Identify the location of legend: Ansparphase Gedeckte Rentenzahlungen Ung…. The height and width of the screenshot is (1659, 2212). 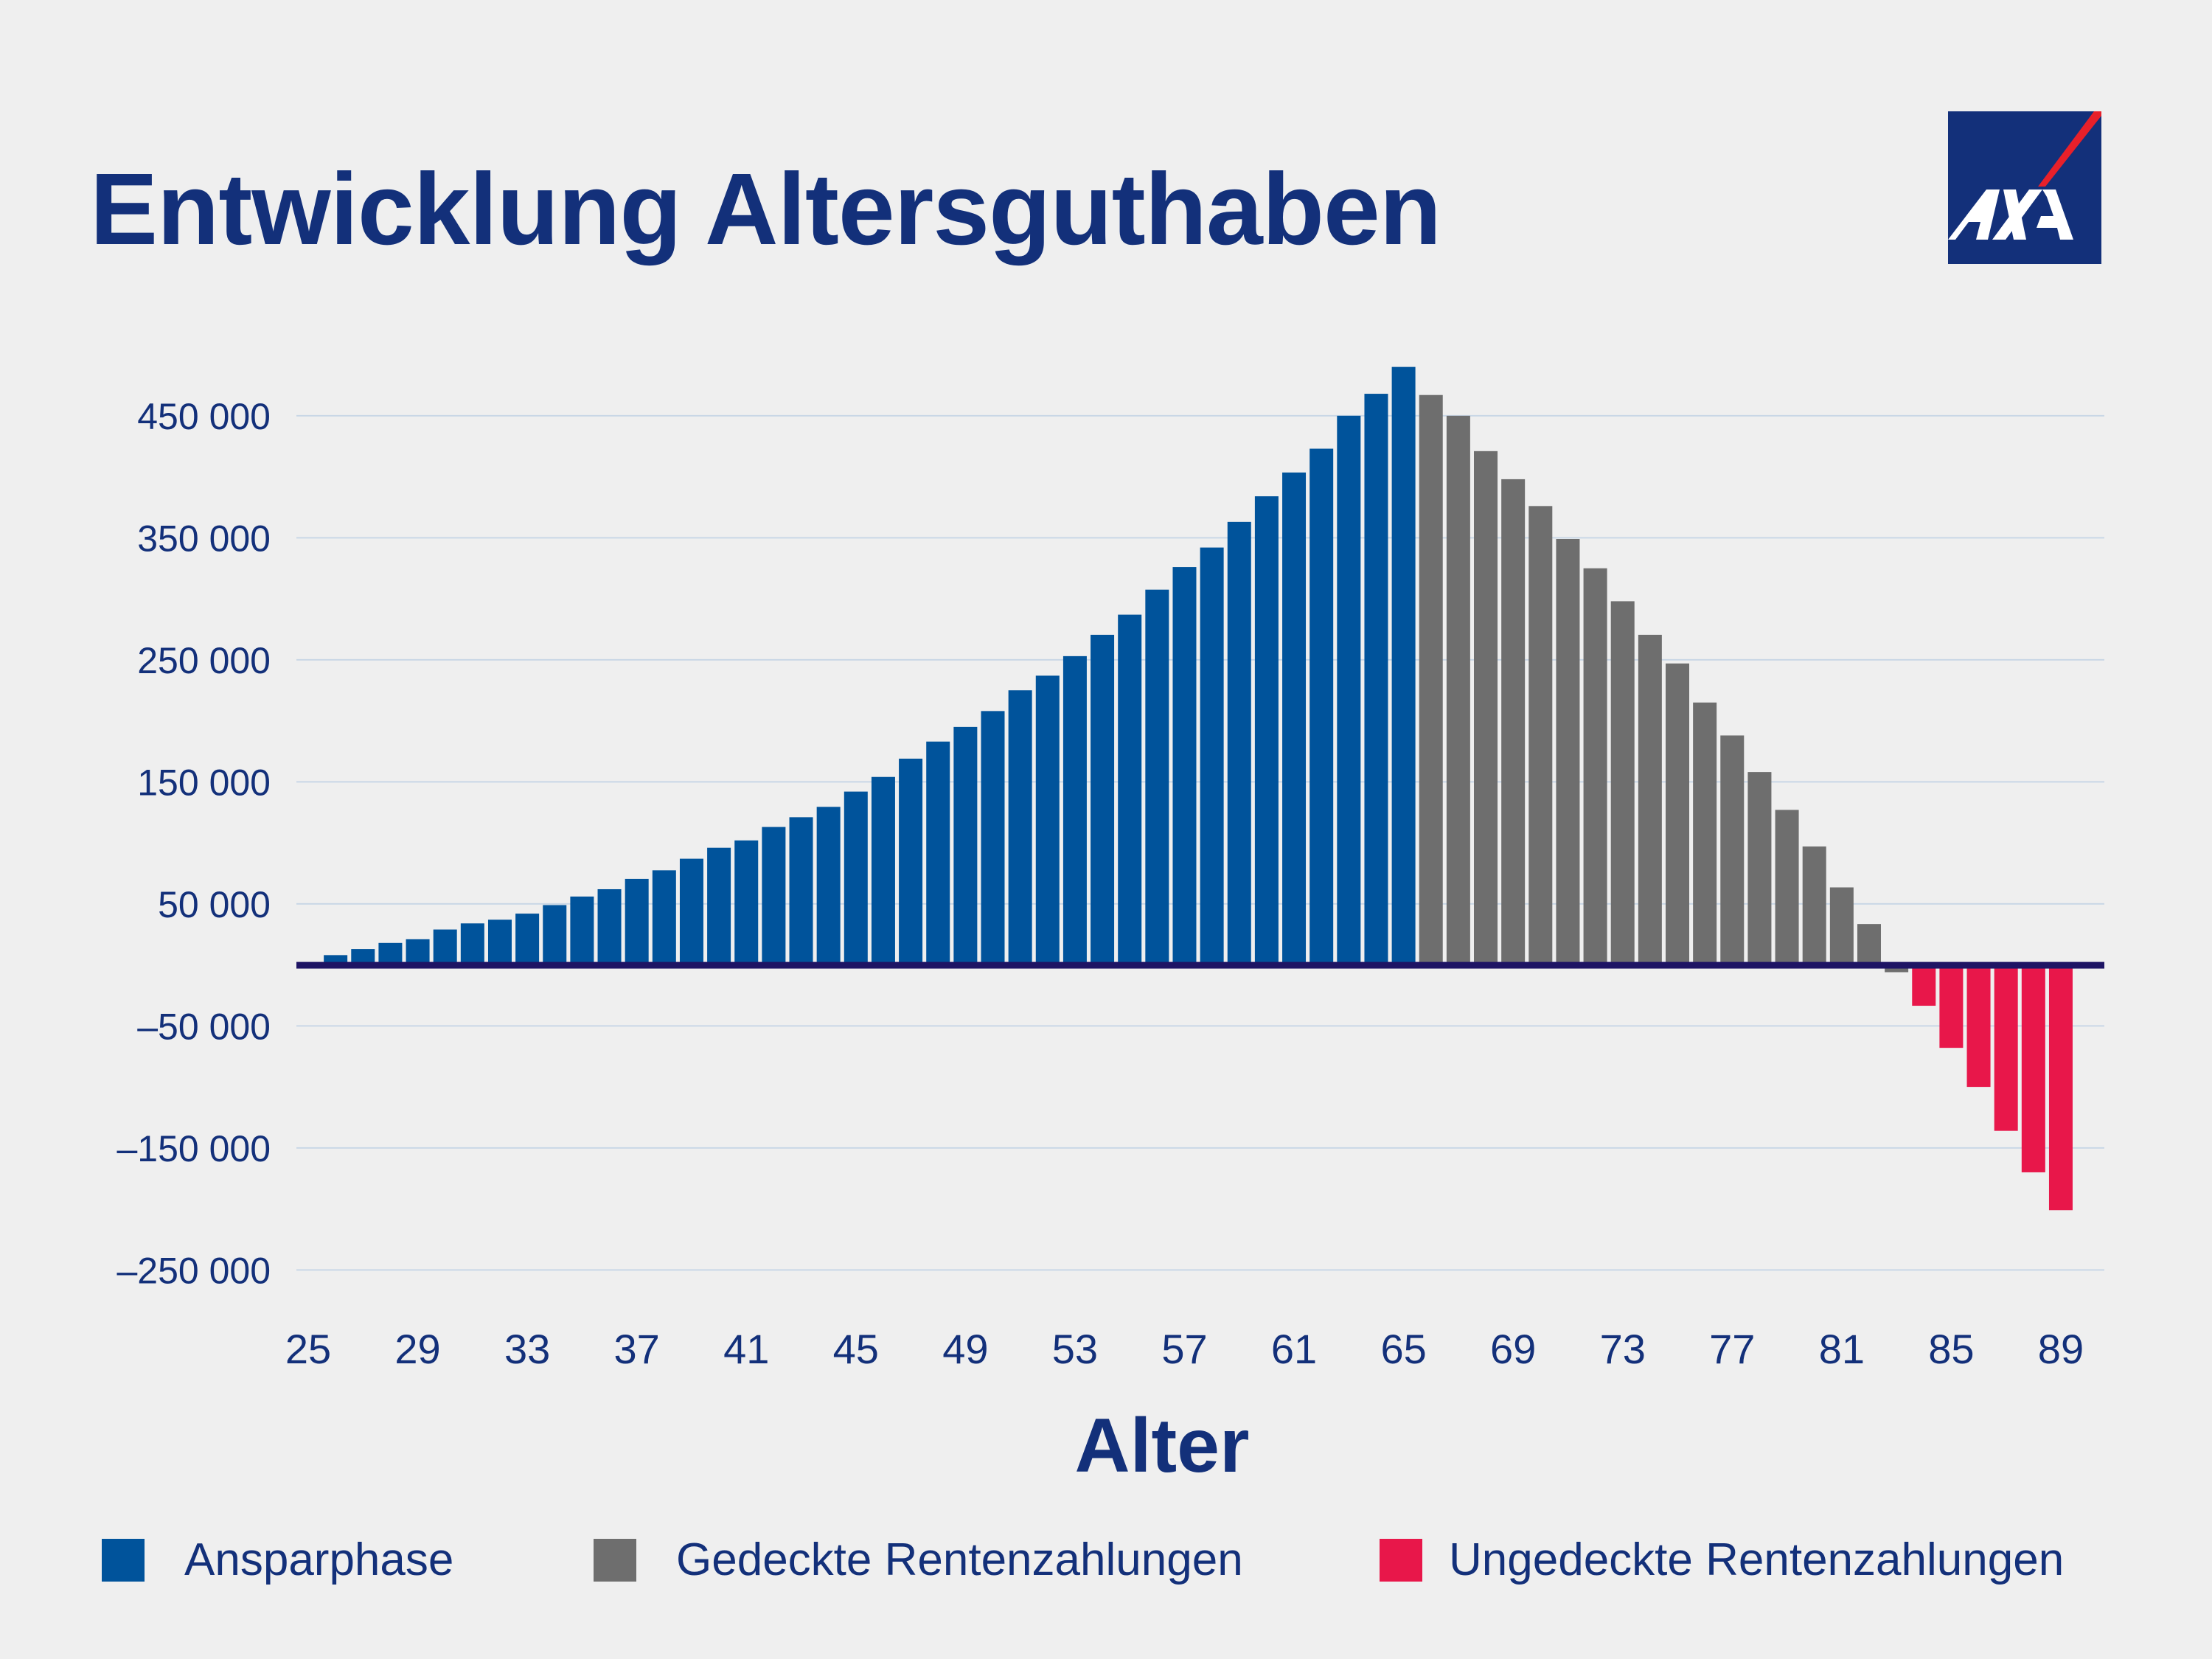
(1106, 1563).